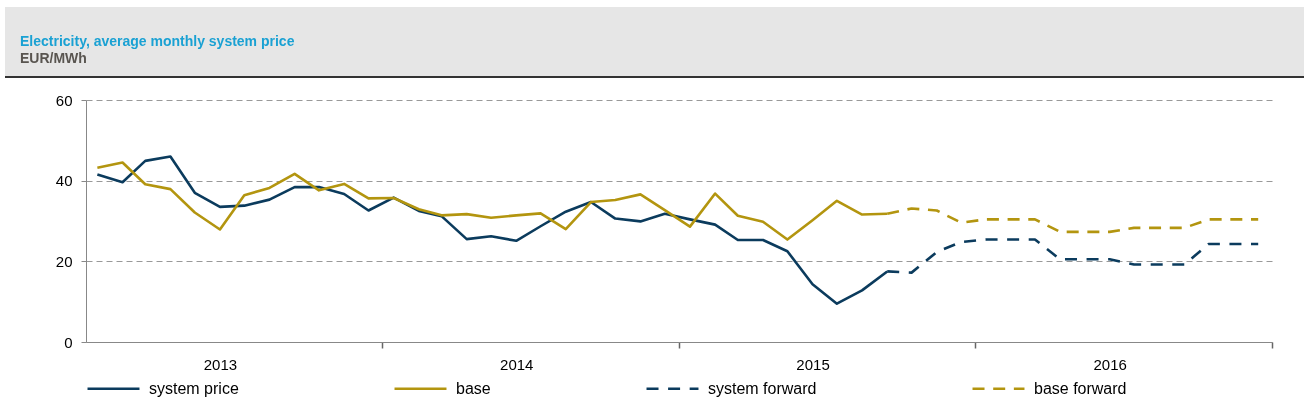  I want to click on x-tick-label: 2013, so click(220, 364).